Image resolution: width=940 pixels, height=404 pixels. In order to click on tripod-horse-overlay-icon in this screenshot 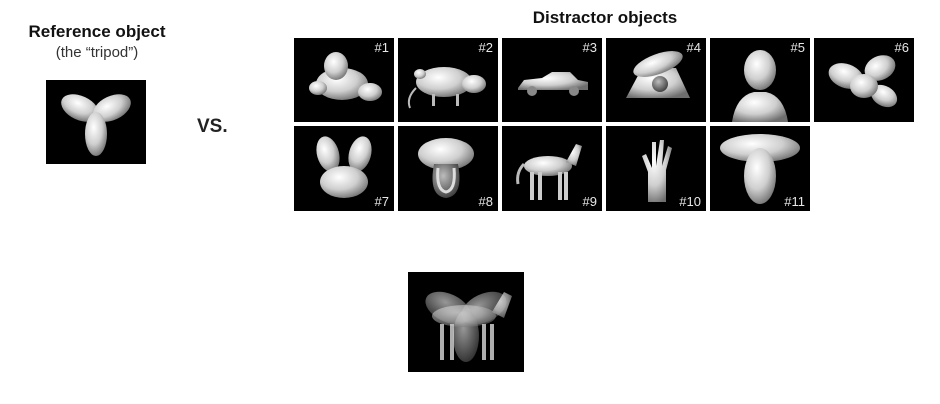, I will do `click(468, 326)`.